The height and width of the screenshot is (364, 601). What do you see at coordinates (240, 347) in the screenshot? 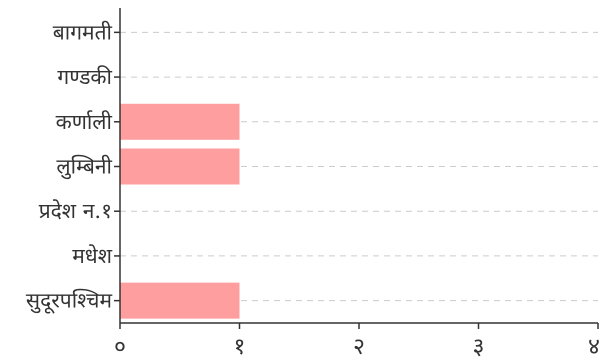
I see `x-tick-label: १` at bounding box center [240, 347].